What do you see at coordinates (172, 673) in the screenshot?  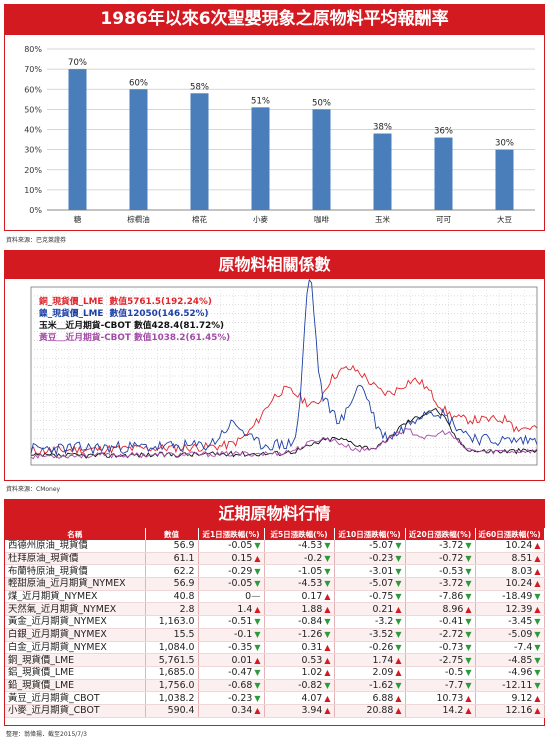 I see `commodity-value: 1,685.0` at bounding box center [172, 673].